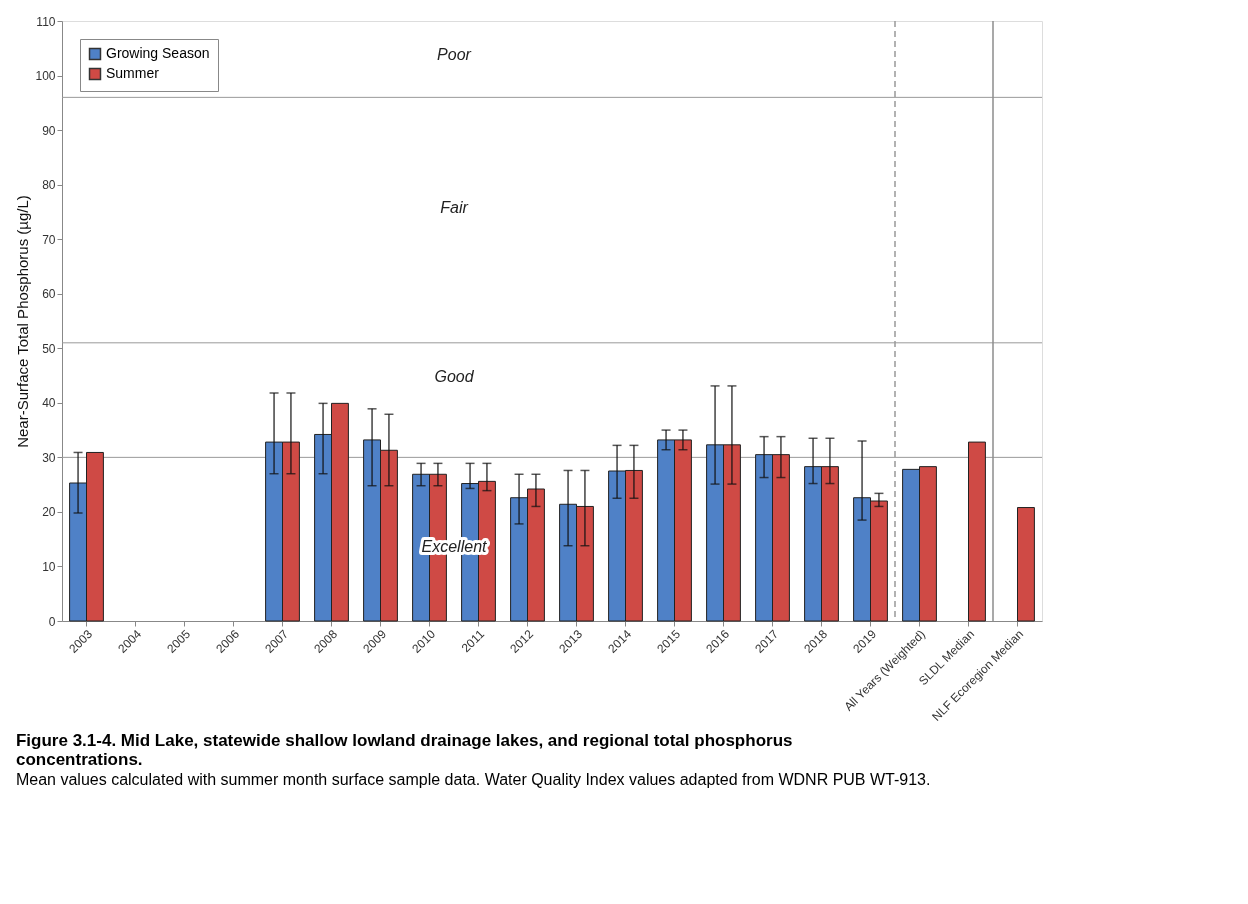 The image size is (1248, 904). I want to click on y-tick-label: 90, so click(49, 130).